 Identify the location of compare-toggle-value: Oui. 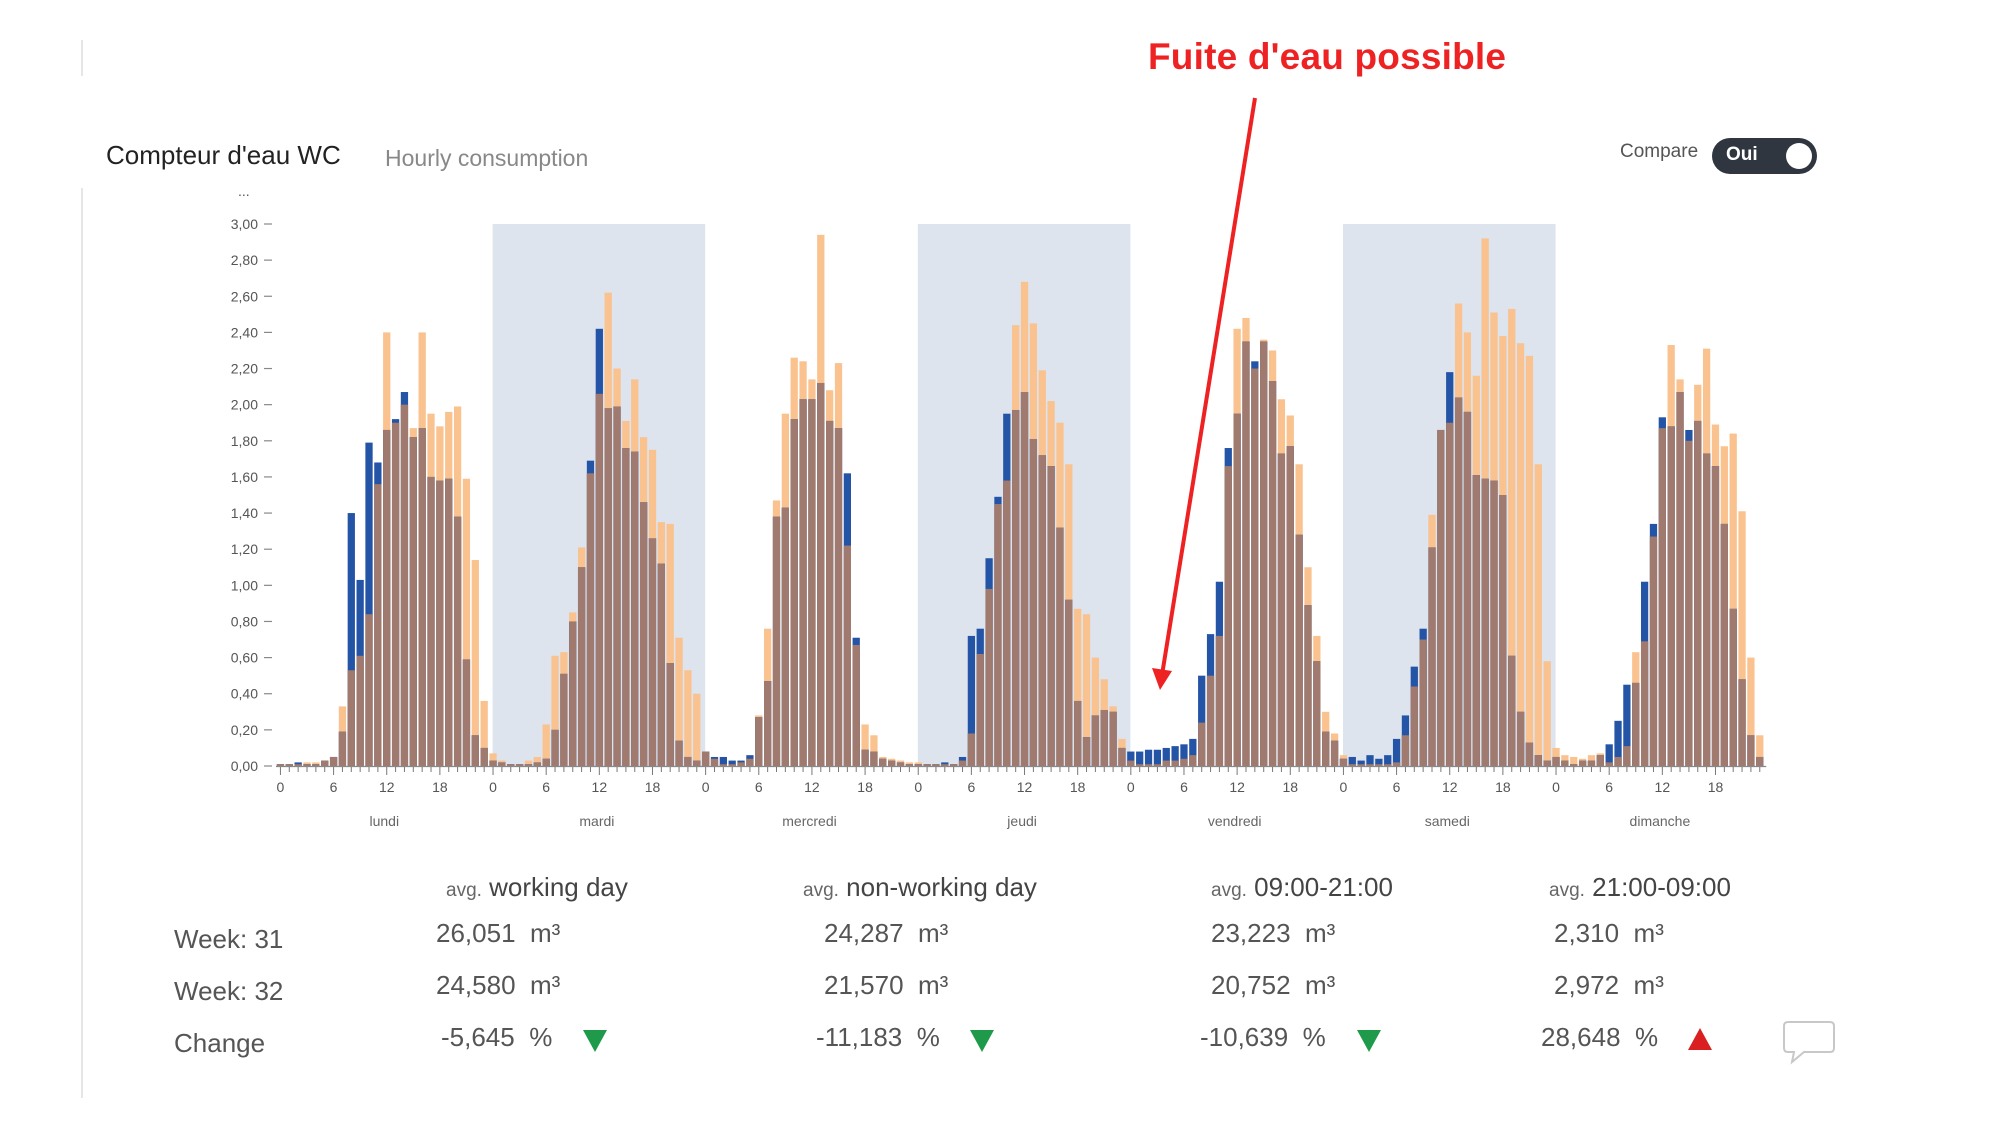
(1742, 154).